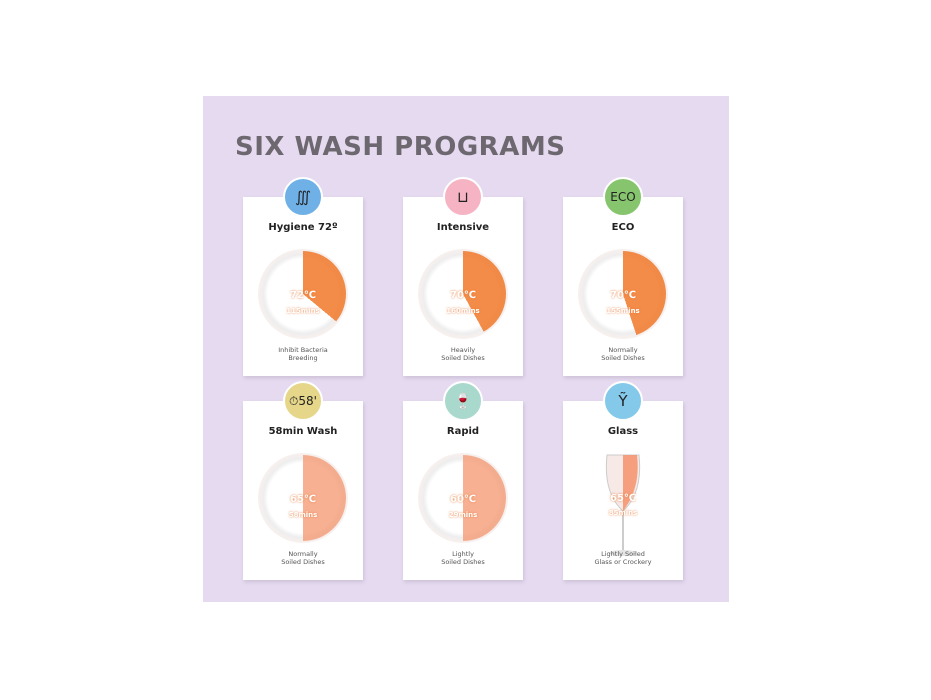  I want to click on program-name: Intensive, so click(463, 227).